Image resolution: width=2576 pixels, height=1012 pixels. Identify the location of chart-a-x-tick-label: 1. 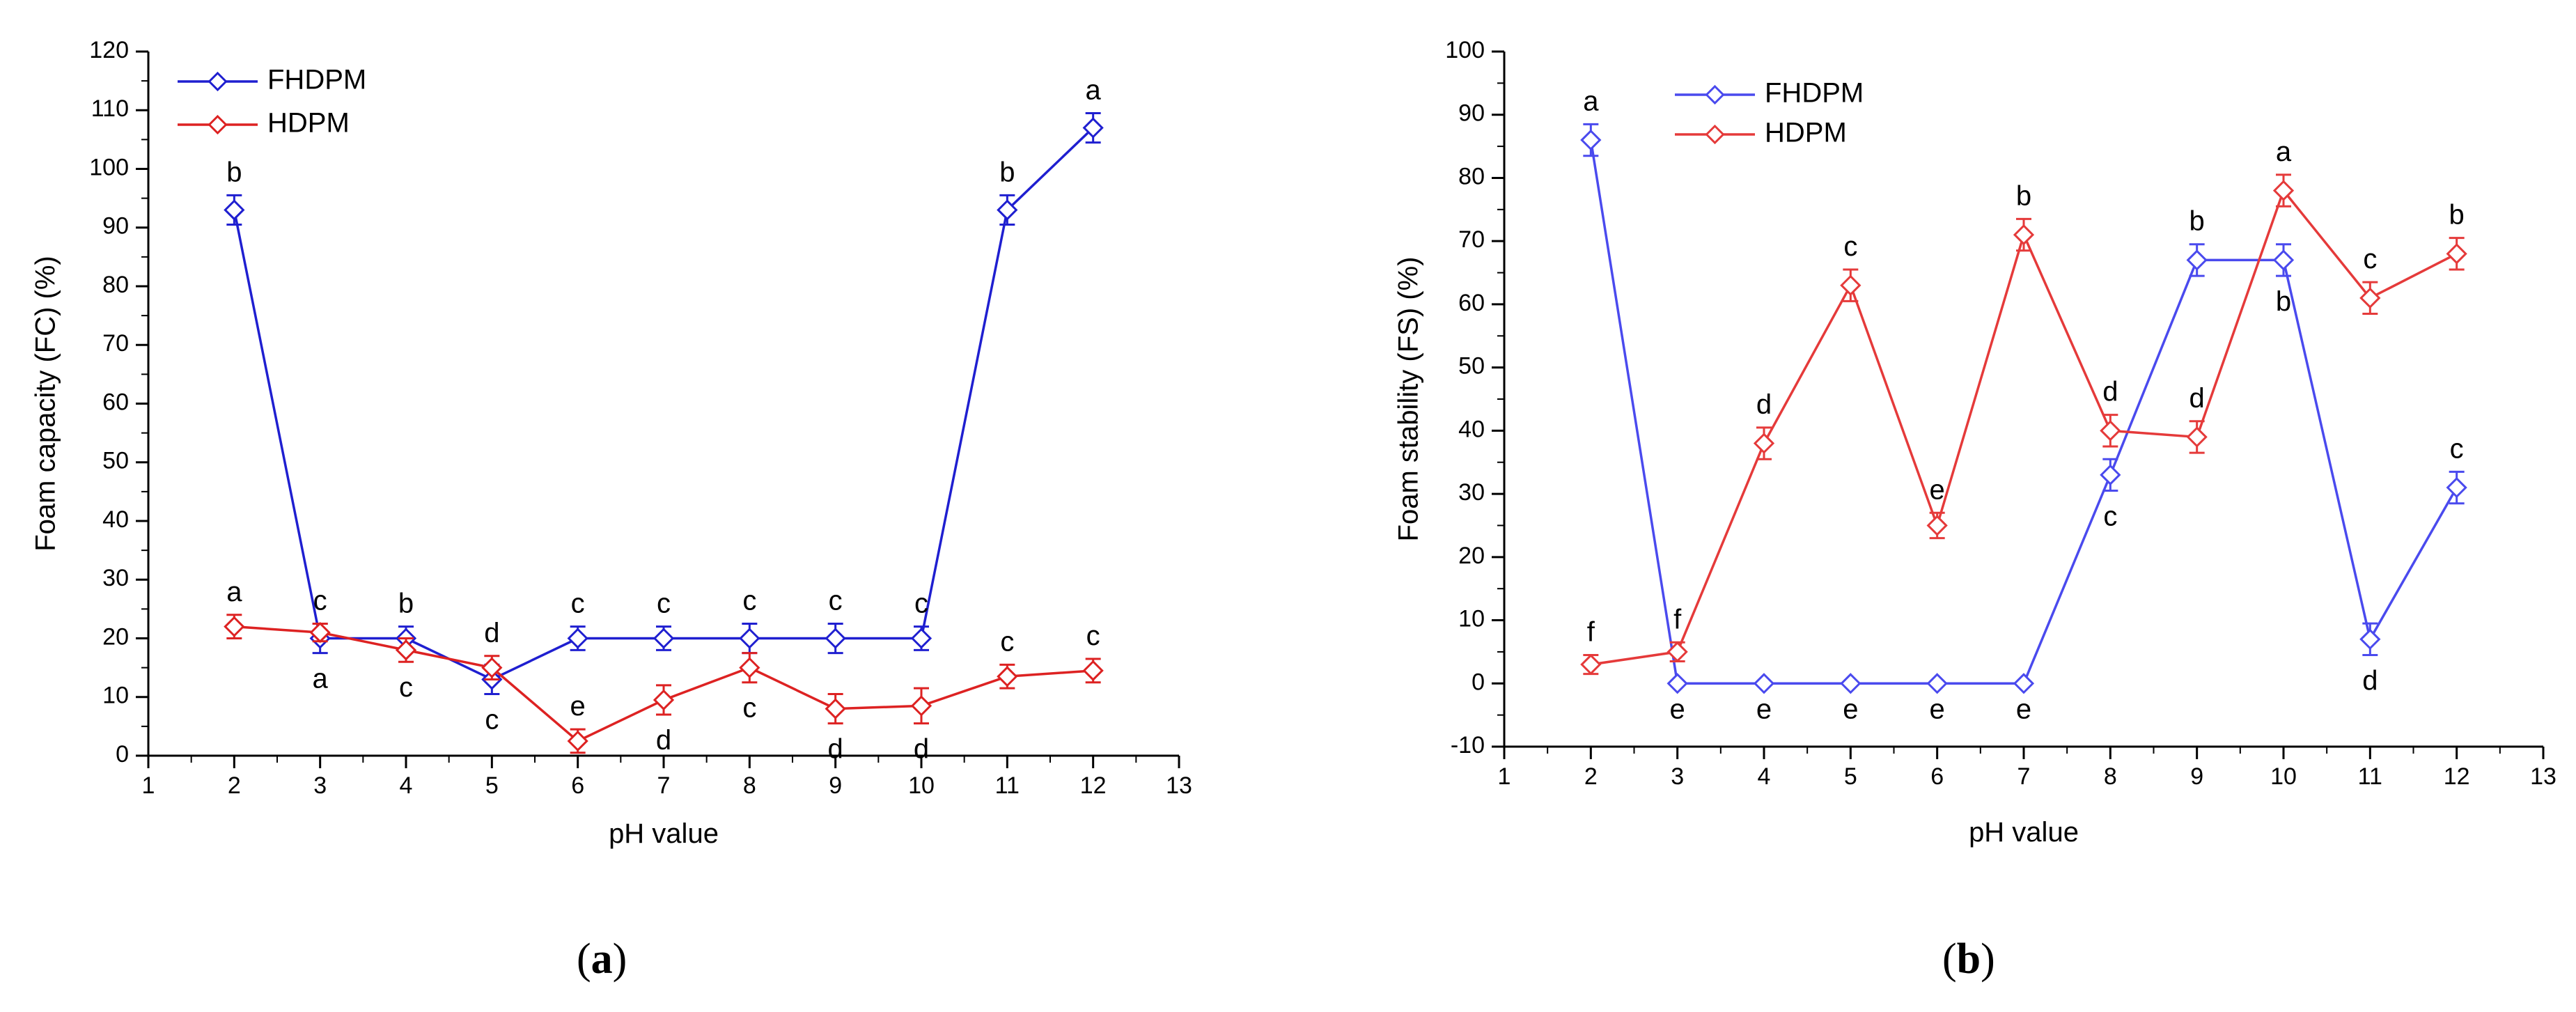
(149, 785).